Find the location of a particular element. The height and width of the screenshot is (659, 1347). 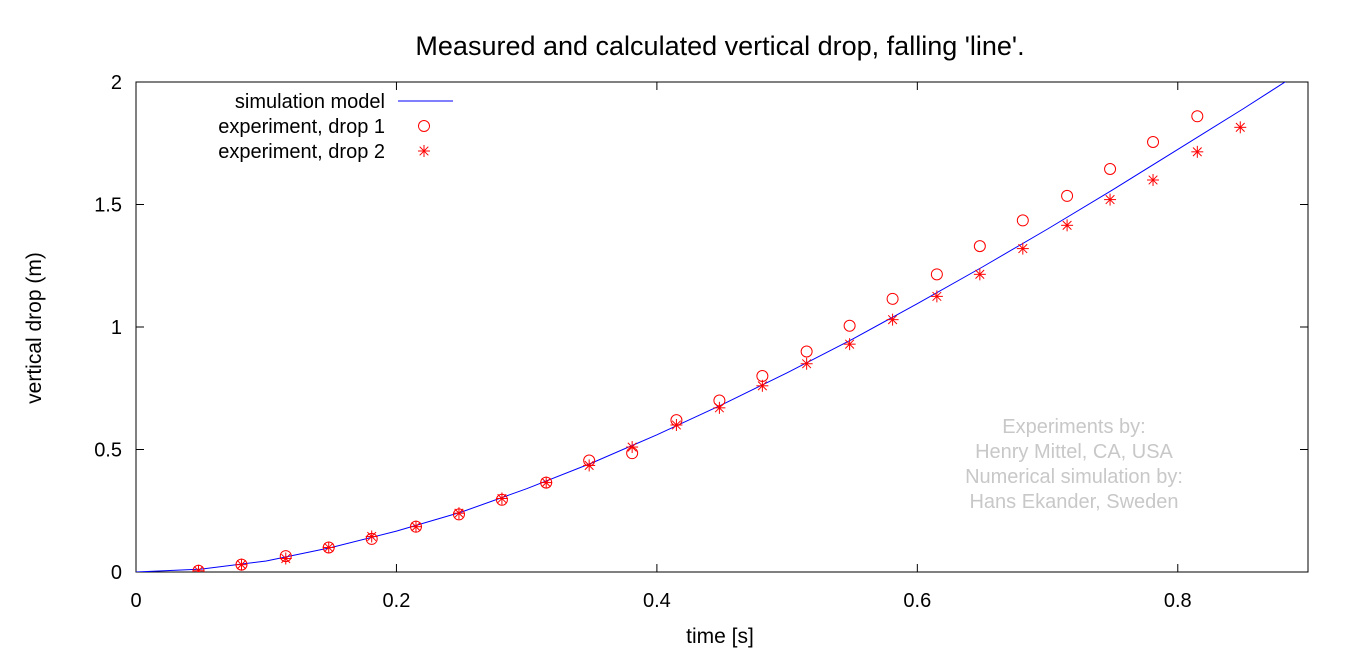

y-tick-label: 2 is located at coordinates (116, 83).